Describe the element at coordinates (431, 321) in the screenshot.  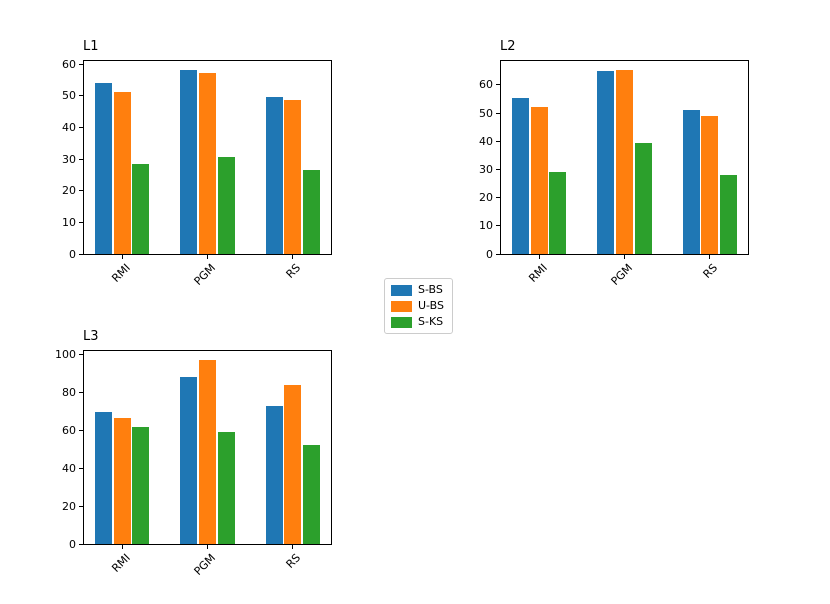
I see `legend-label-s-ks: S-KS` at that location.